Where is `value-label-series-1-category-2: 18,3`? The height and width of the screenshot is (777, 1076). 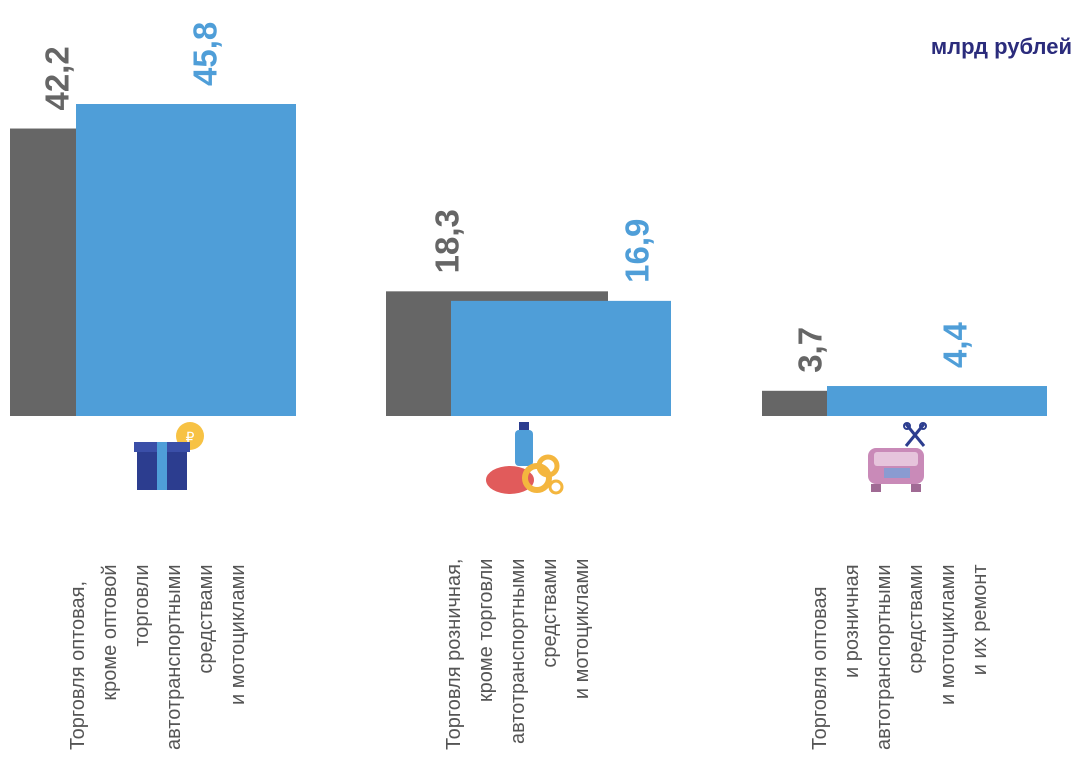 value-label-series-1-category-2: 18,3 is located at coordinates (447, 241).